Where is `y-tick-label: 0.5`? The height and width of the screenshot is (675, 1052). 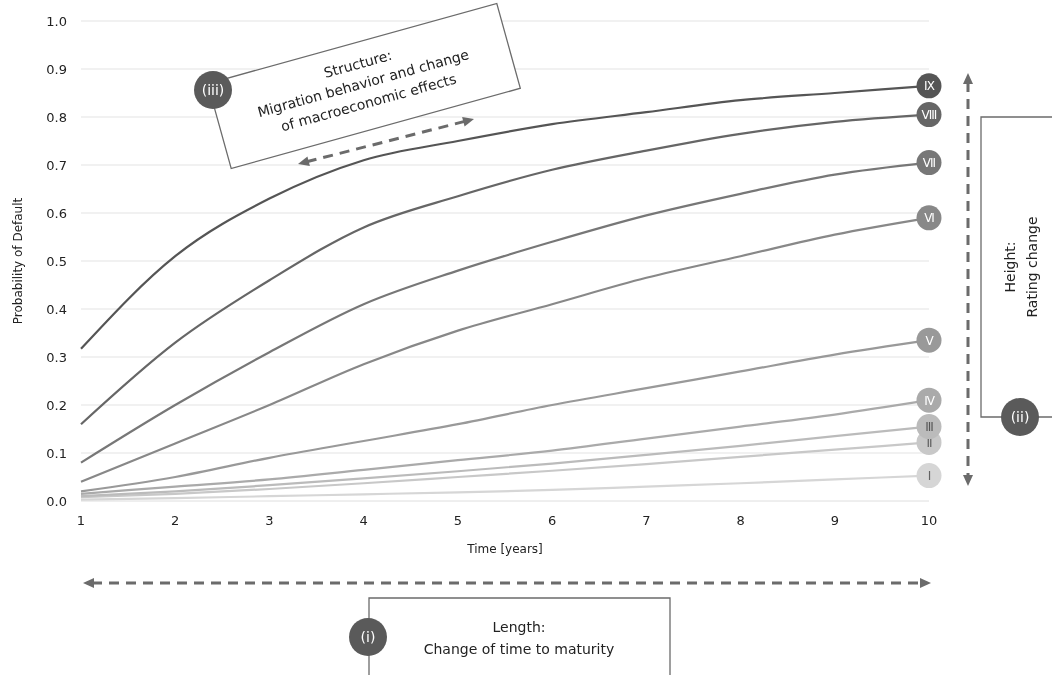
y-tick-label: 0.5 is located at coordinates (56, 261).